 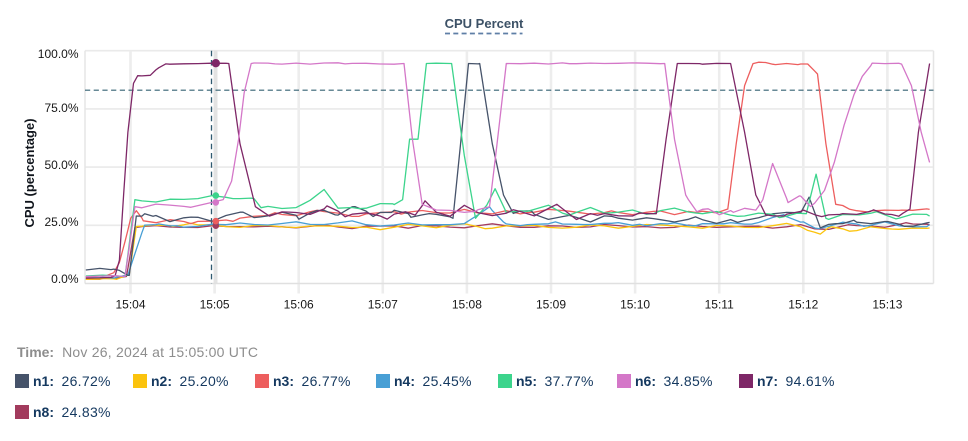 What do you see at coordinates (299, 305) in the screenshot?
I see `svg-text: 15:06` at bounding box center [299, 305].